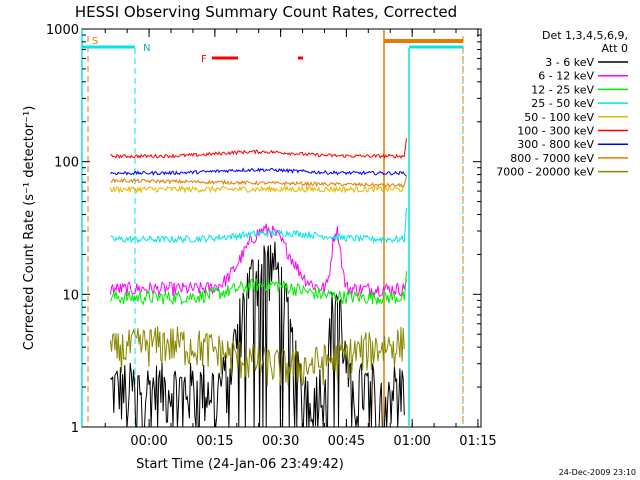  What do you see at coordinates (214, 441) in the screenshot?
I see `x-tick-label: 00:15` at bounding box center [214, 441].